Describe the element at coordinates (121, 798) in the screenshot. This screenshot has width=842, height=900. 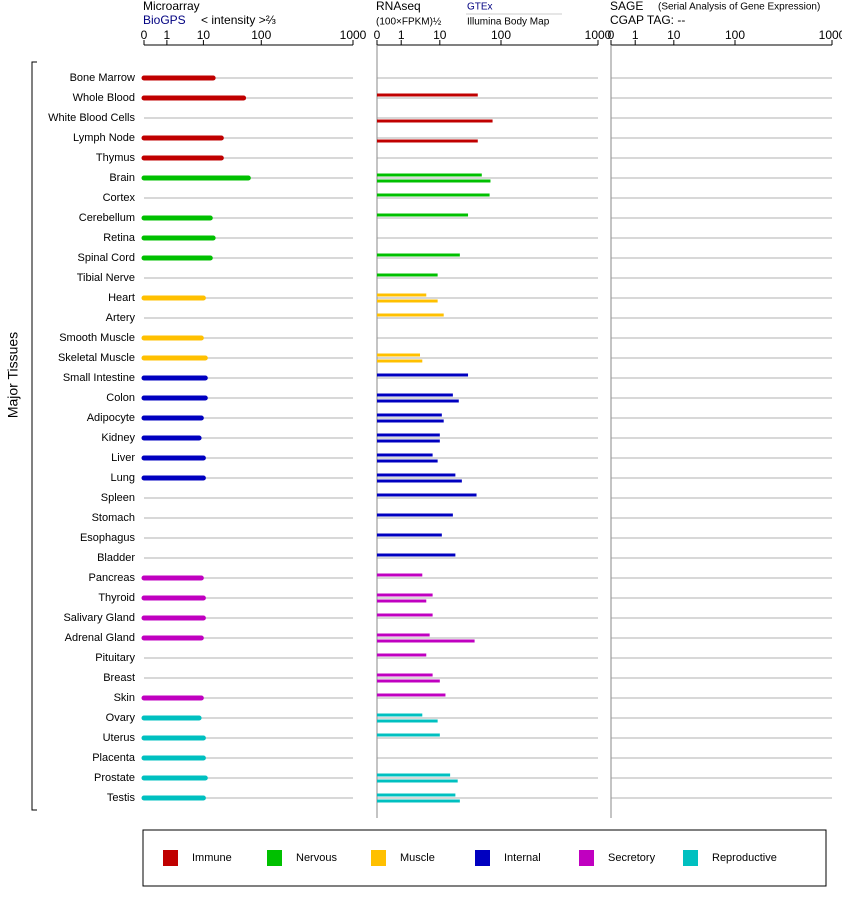
I see `category-label: Testis` at that location.